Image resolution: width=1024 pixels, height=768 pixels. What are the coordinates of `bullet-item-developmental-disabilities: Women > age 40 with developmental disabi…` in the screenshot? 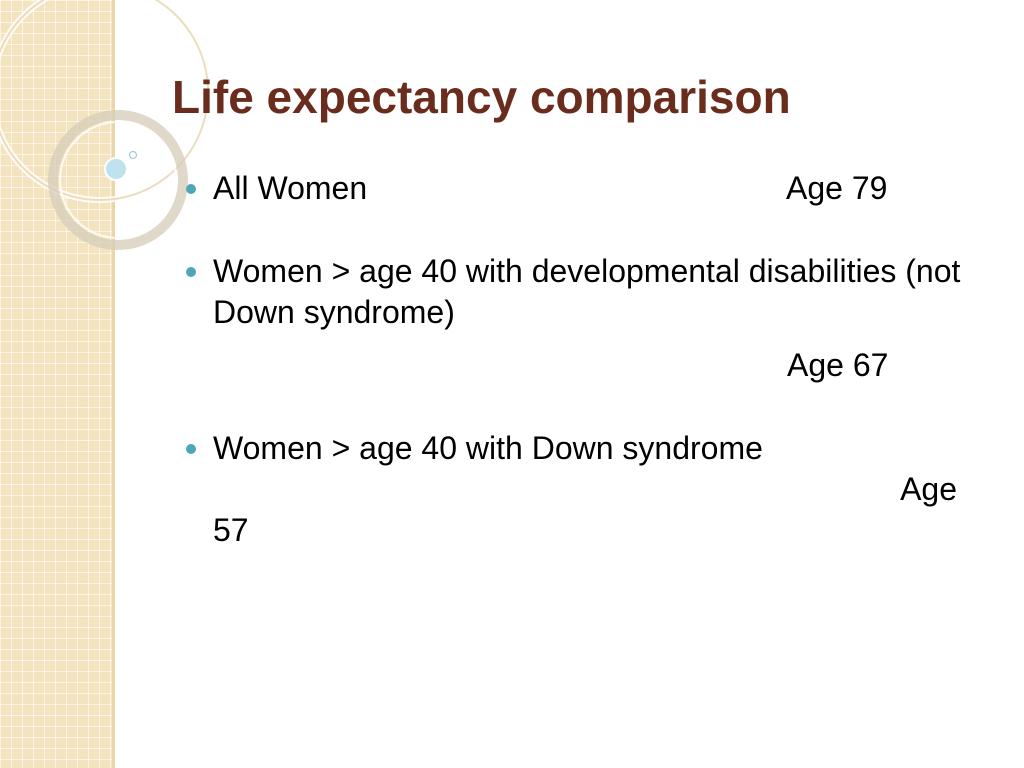 It's located at (576, 318).